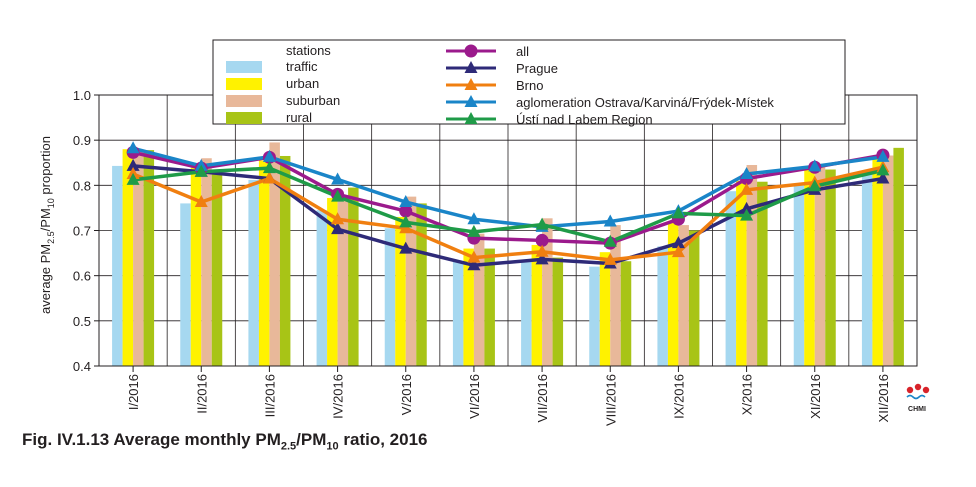  I want to click on x-tick-label: II/2016, so click(201, 394).